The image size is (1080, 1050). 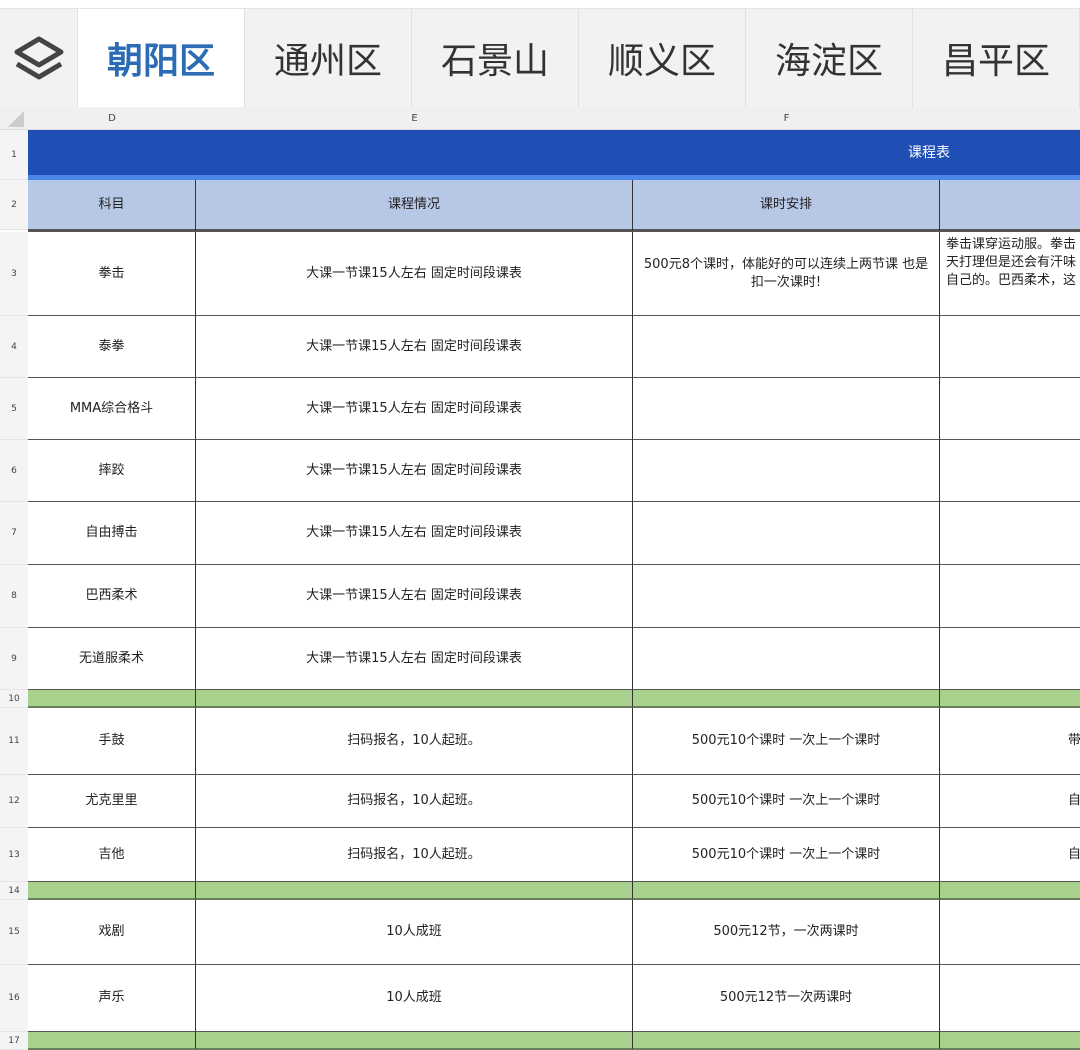 What do you see at coordinates (112, 347) in the screenshot?
I see `table-cell: 泰拳` at bounding box center [112, 347].